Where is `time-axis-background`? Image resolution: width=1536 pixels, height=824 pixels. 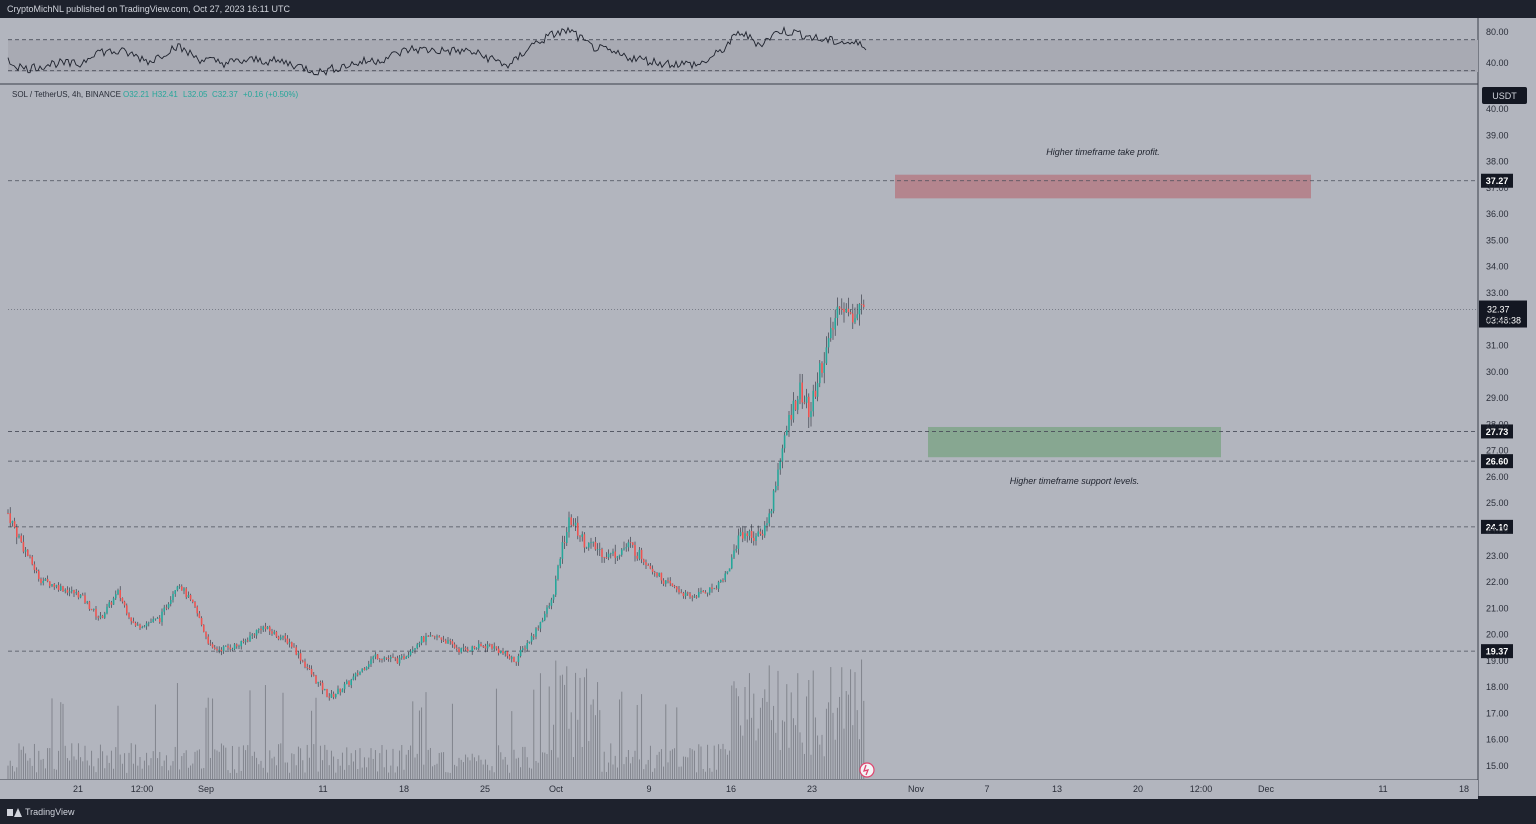
time-axis-background is located at coordinates (739, 789).